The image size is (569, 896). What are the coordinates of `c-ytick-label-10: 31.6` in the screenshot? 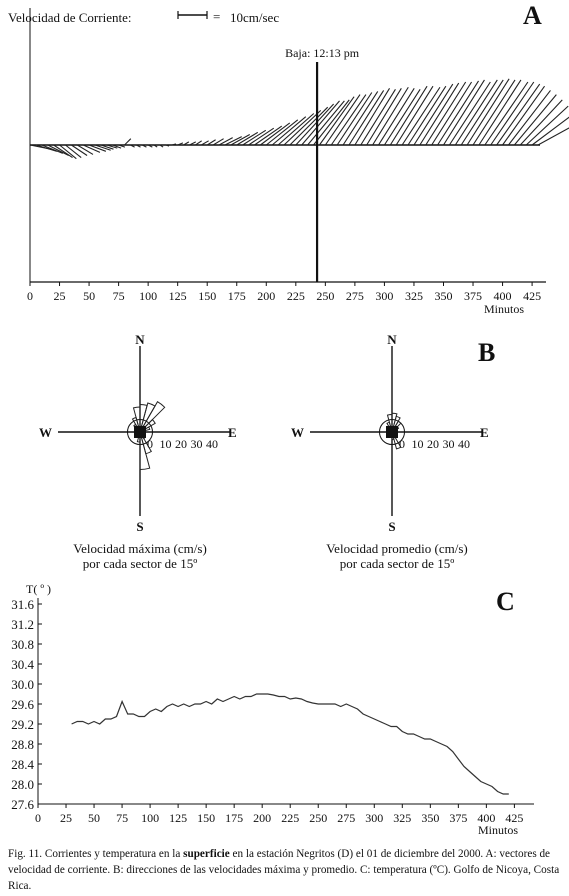 It's located at (22, 604).